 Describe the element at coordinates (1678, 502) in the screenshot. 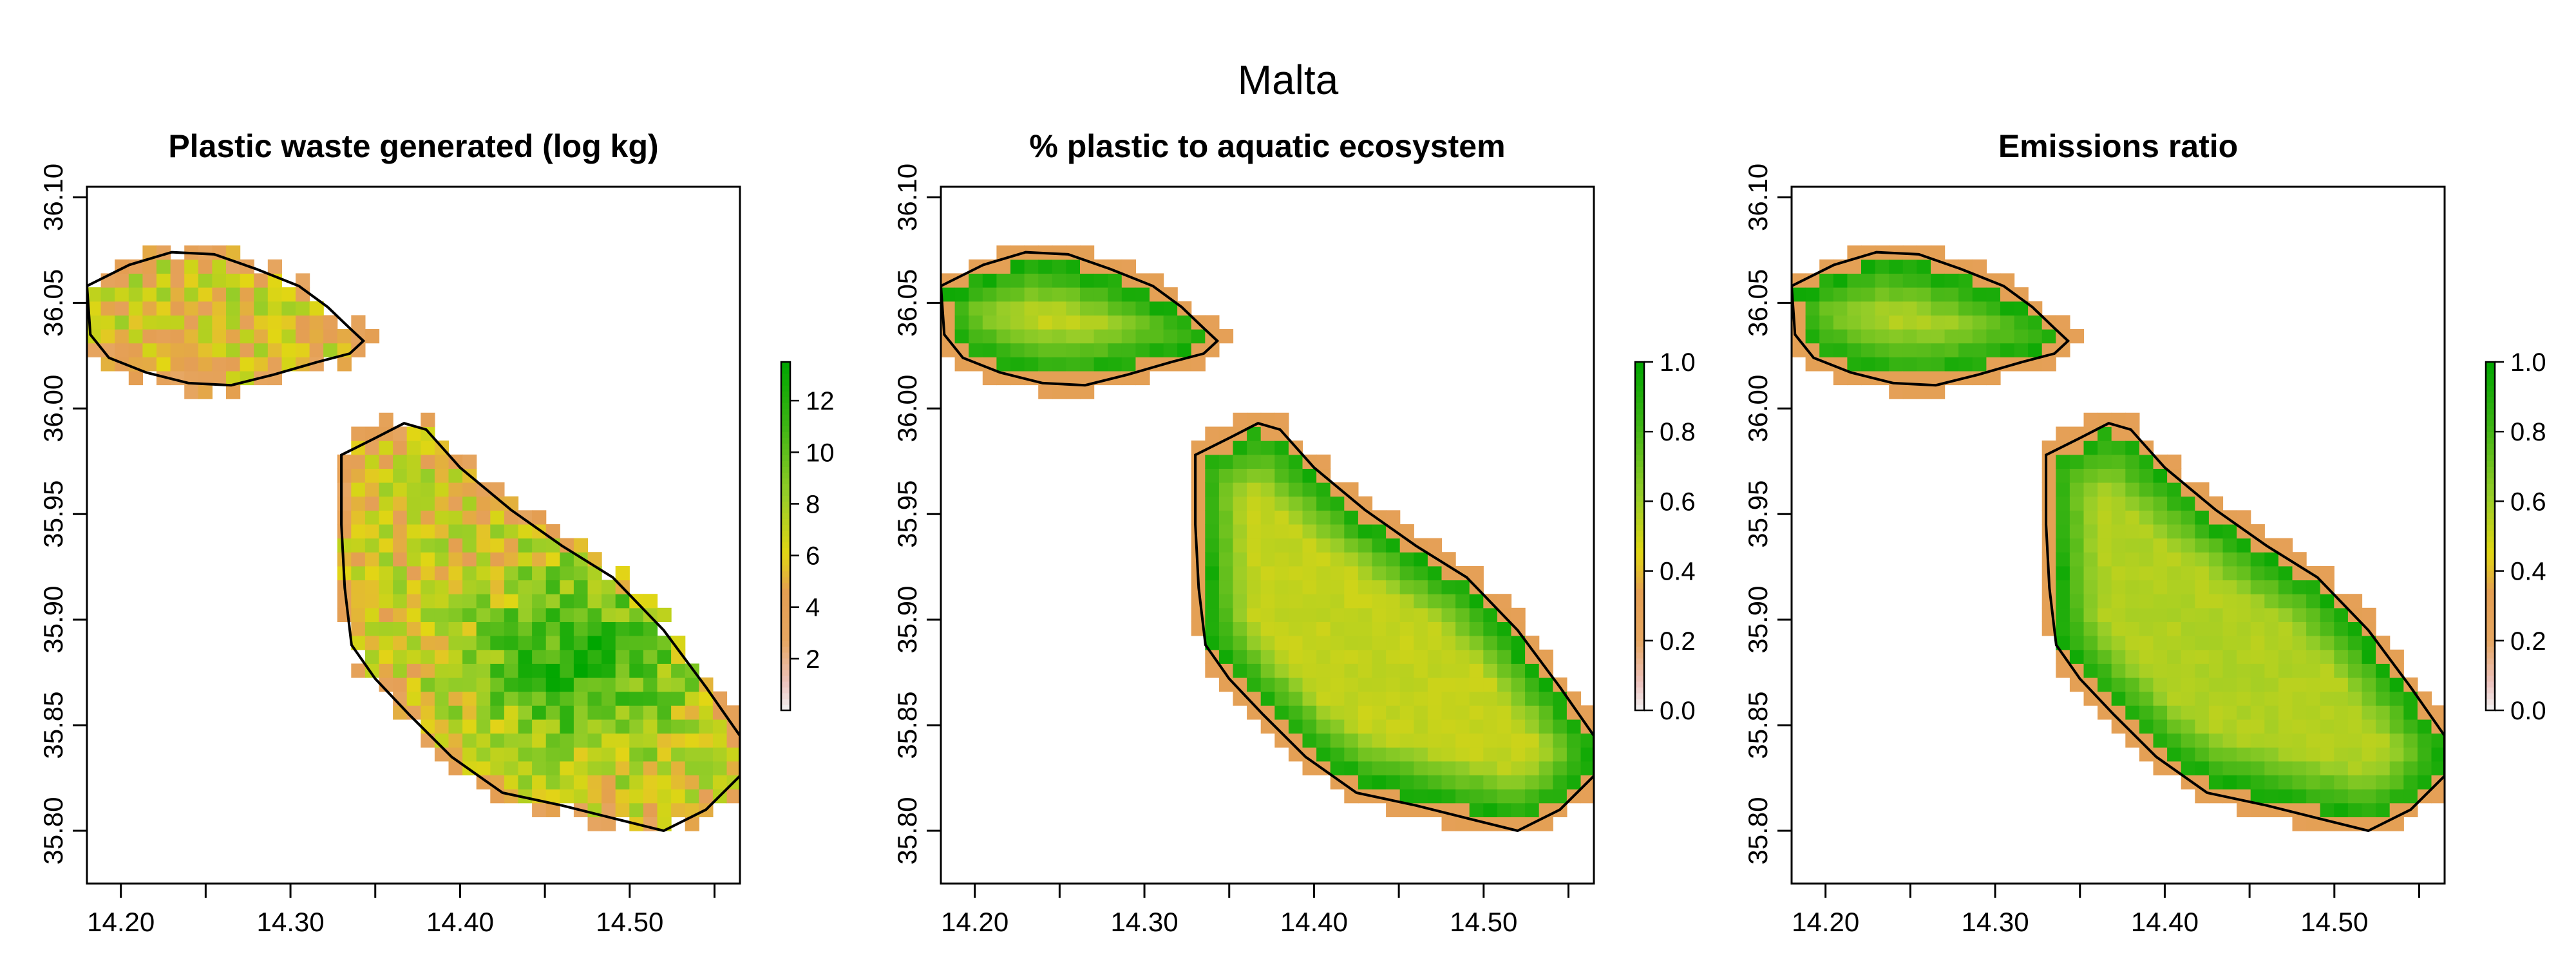

I see `colorbar-tick-label: 0.6` at that location.